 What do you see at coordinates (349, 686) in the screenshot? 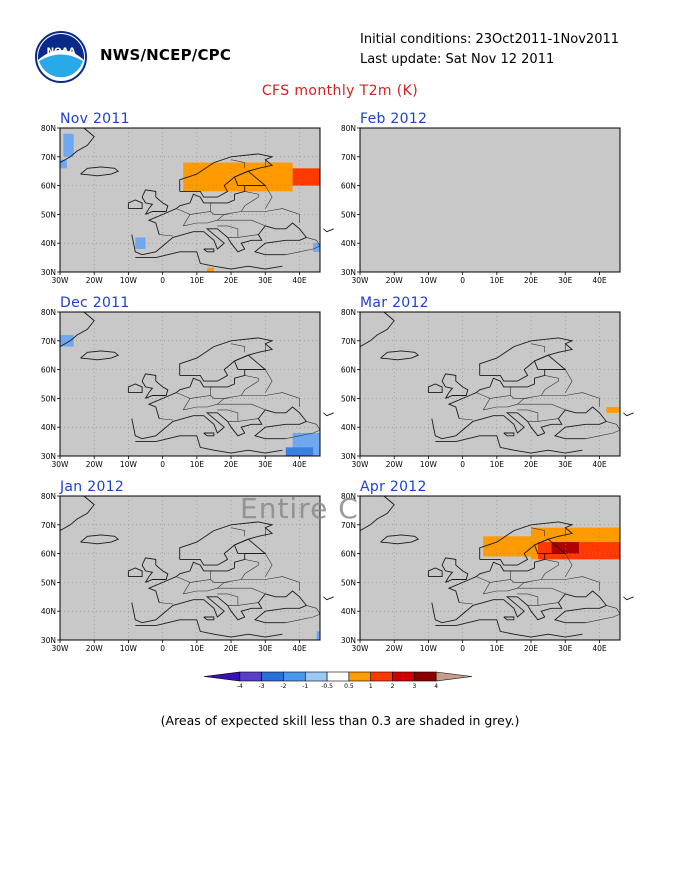
I see `colorbar-label: 0.5` at bounding box center [349, 686].